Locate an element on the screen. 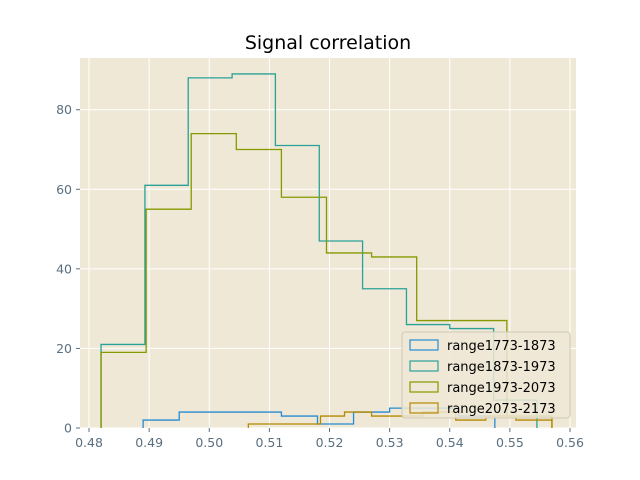 The height and width of the screenshot is (480, 640). x-tick-label: 0.56 is located at coordinates (570, 442).